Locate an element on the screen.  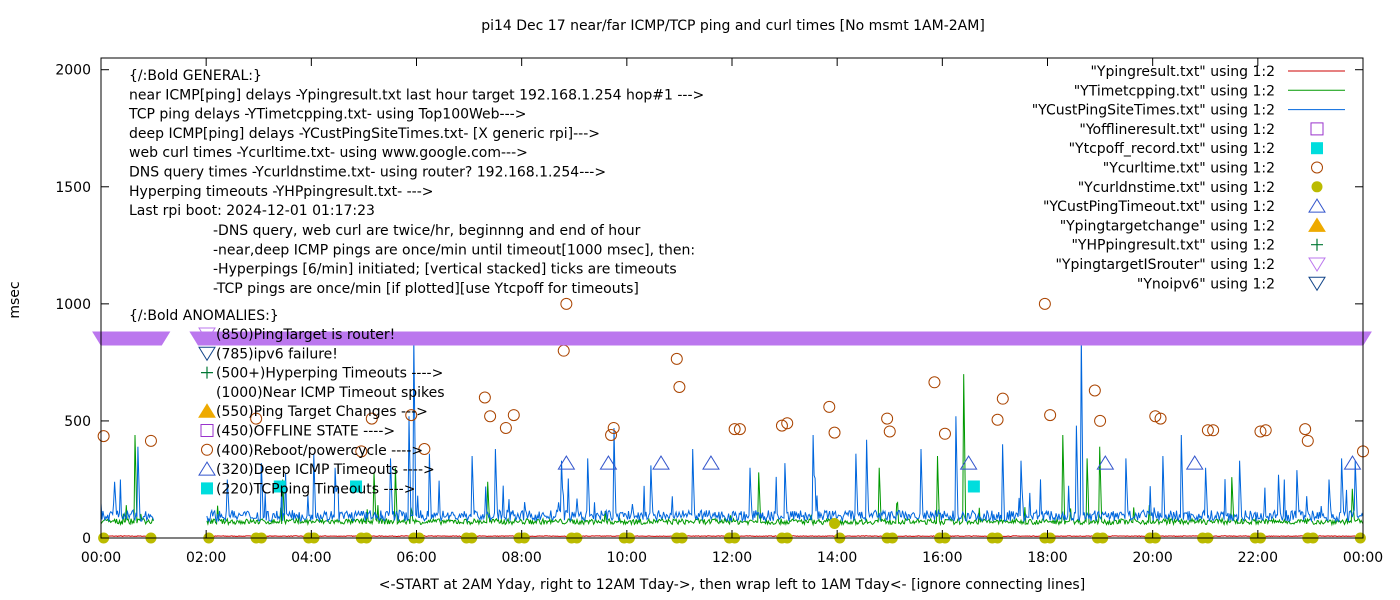
x-tick-label: 06:00 is located at coordinates (416, 558).